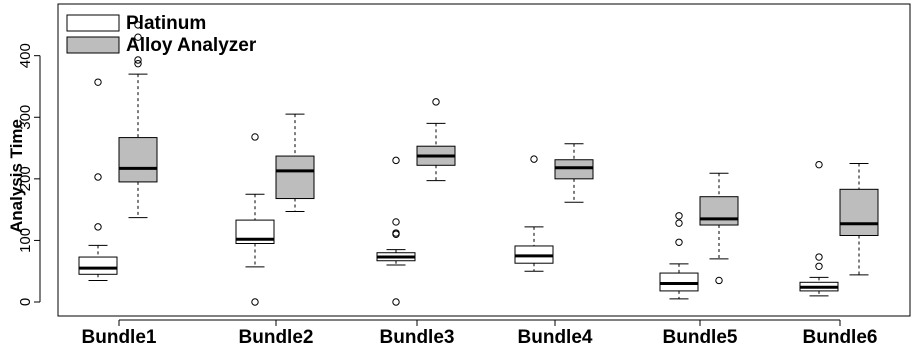 The width and height of the screenshot is (913, 350). I want to click on x-tick-label: Bundle6, so click(840, 337).